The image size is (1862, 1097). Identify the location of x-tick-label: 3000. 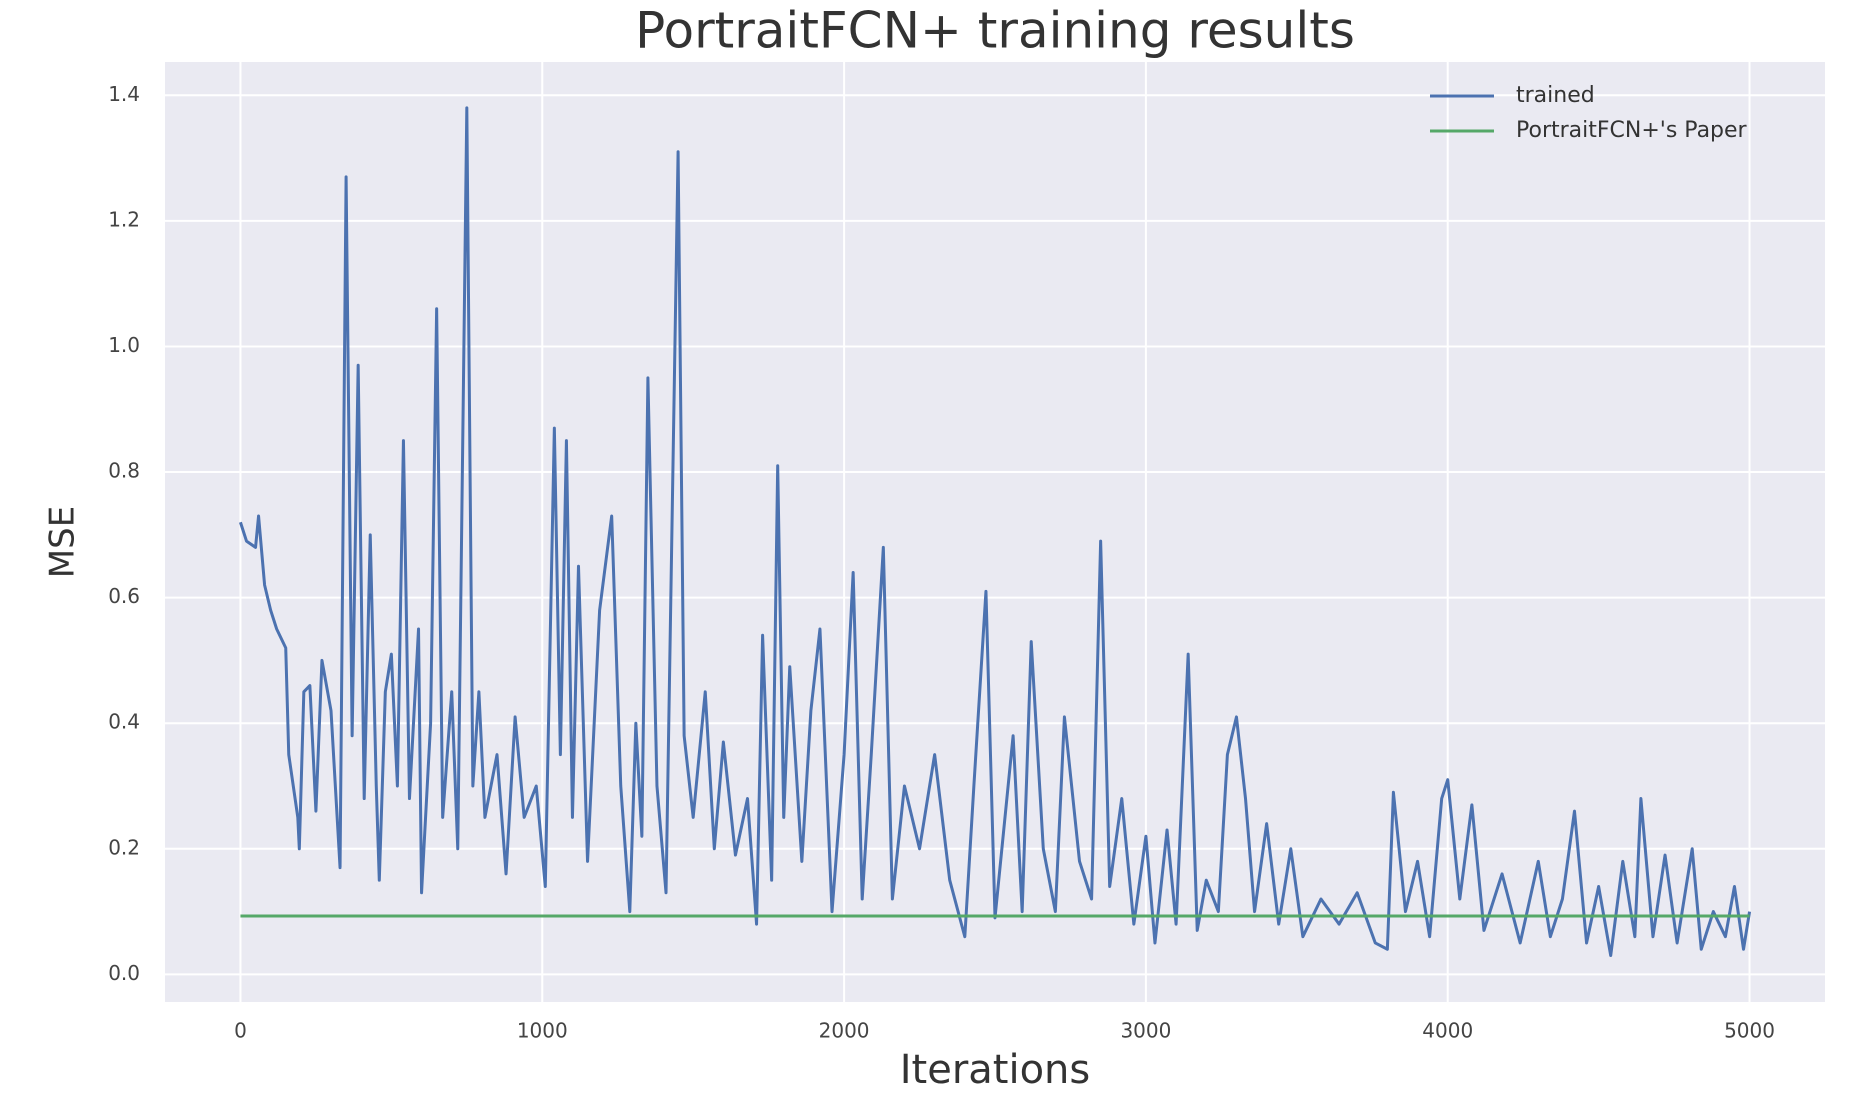
(1145, 1031).